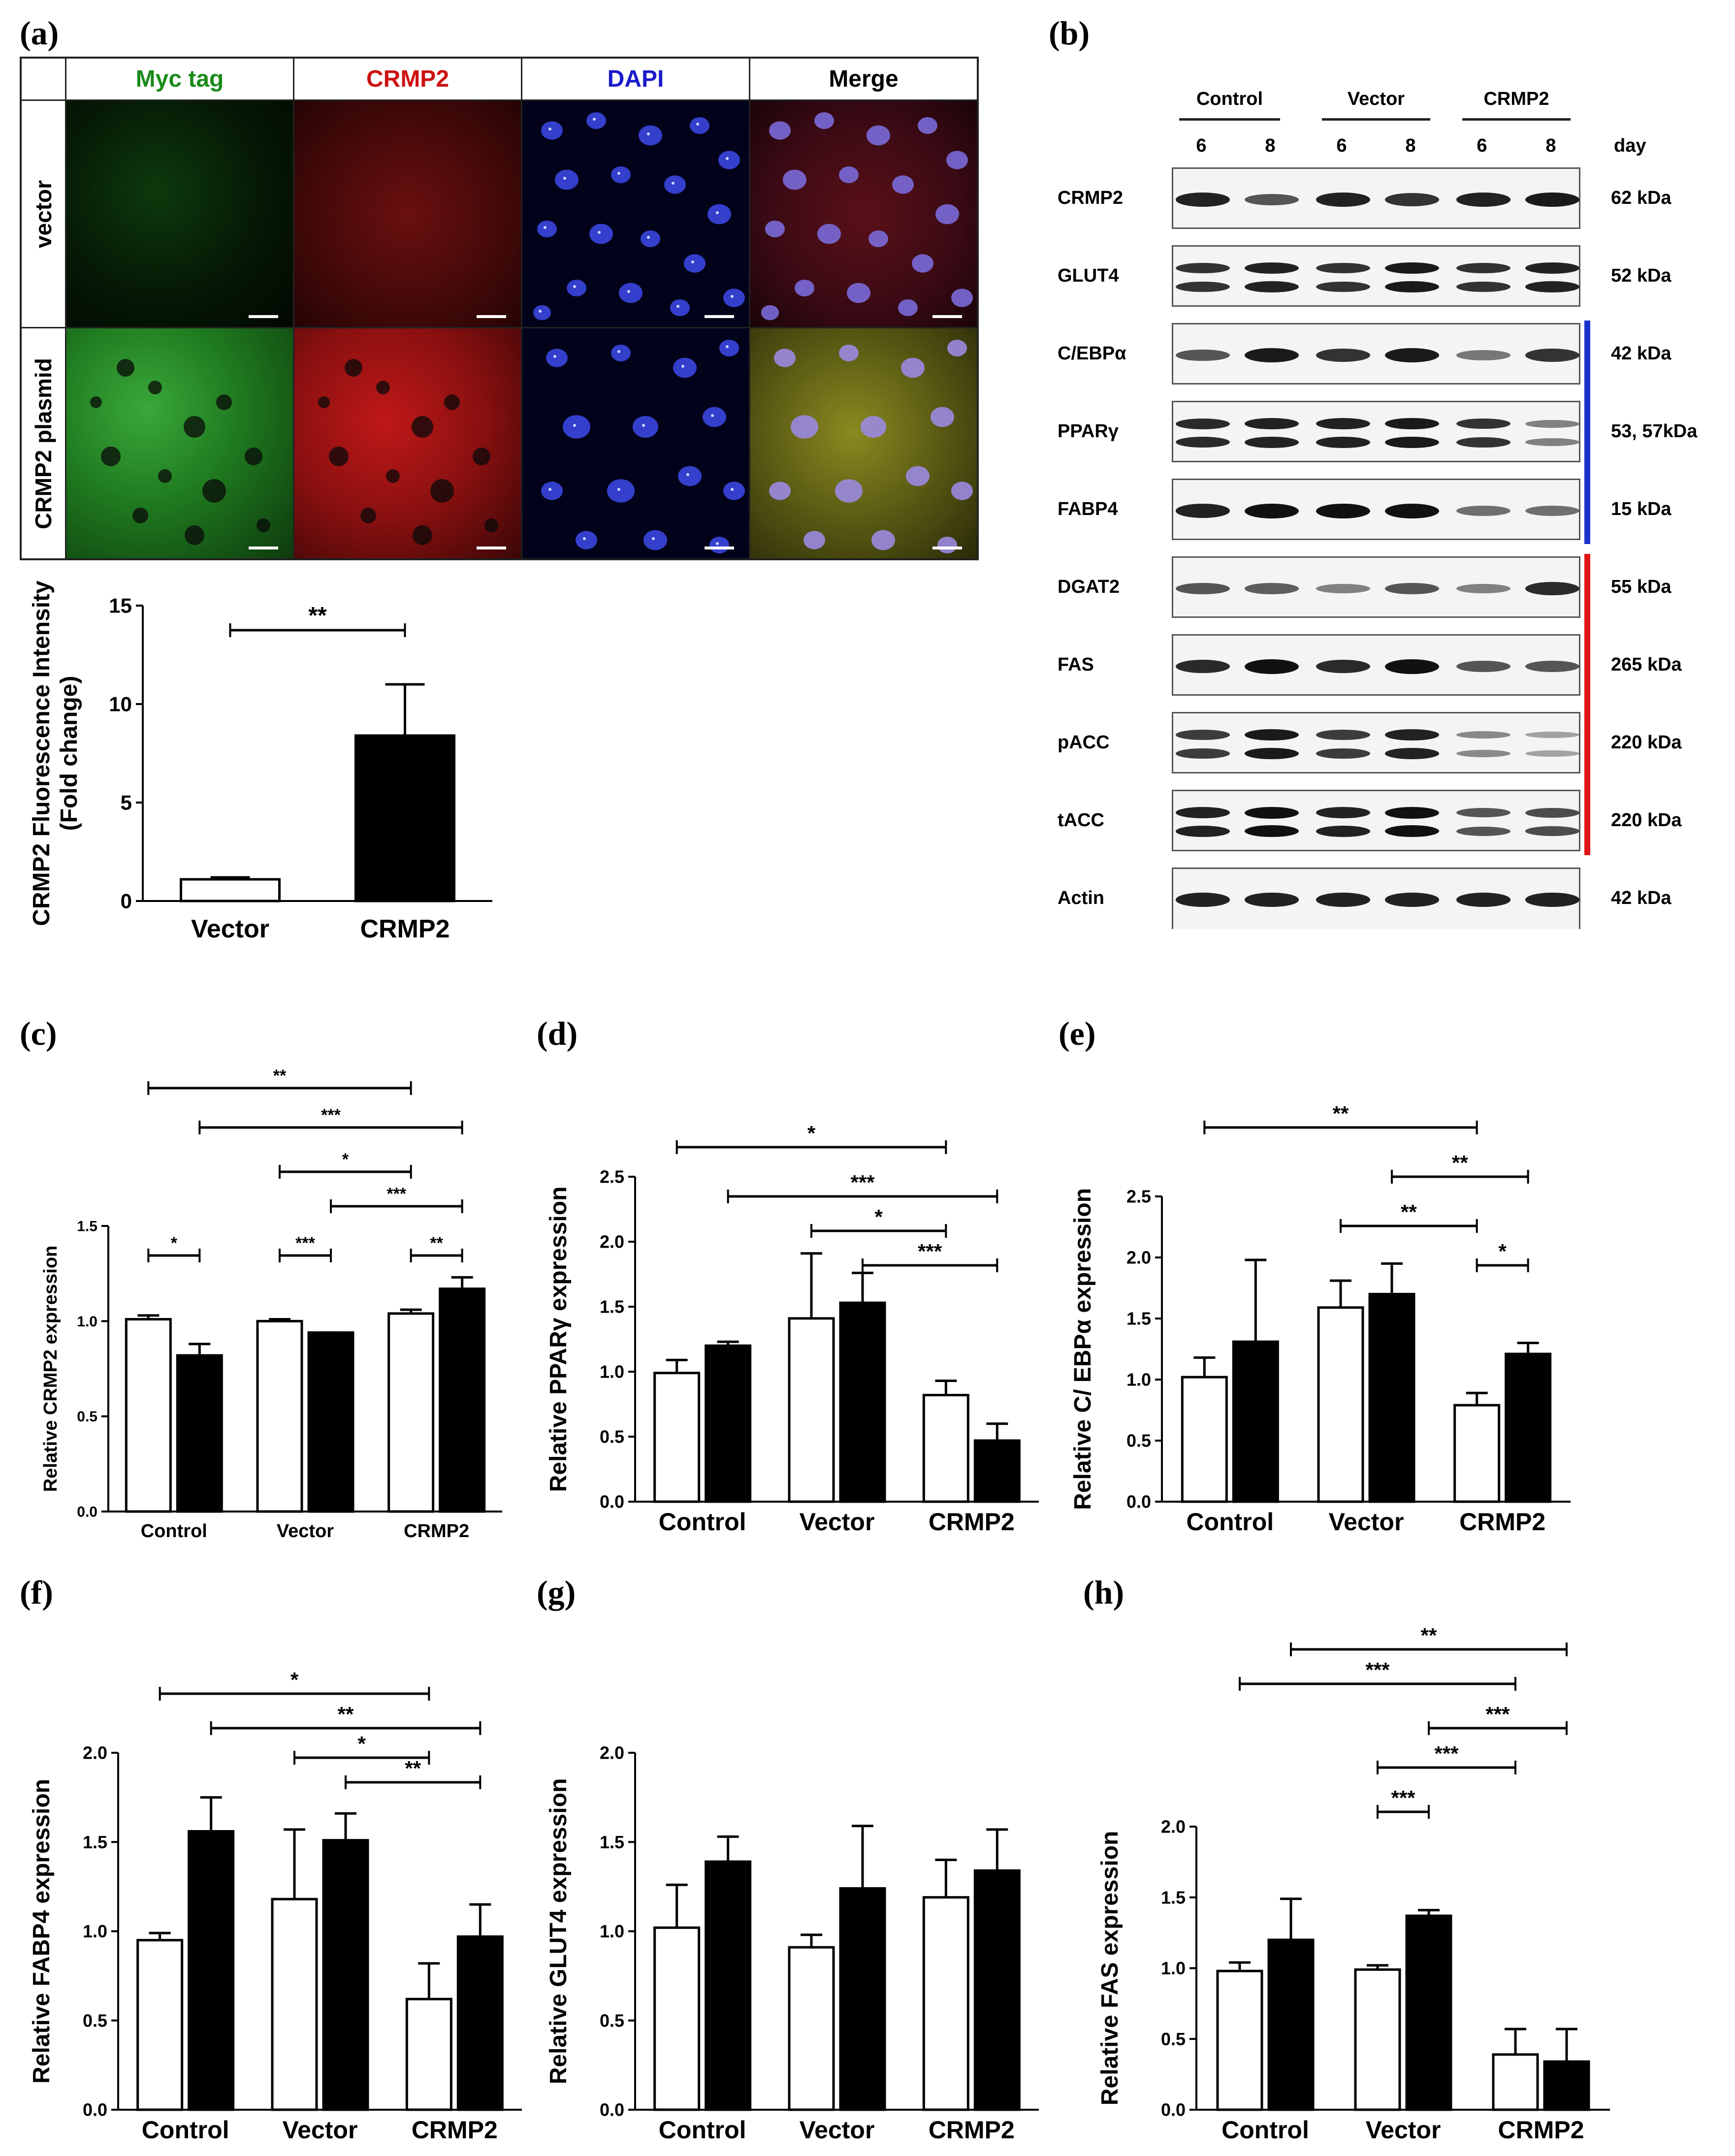 The image size is (1735, 2156). What do you see at coordinates (702, 2130) in the screenshot?
I see `x-tick-label: Control` at bounding box center [702, 2130].